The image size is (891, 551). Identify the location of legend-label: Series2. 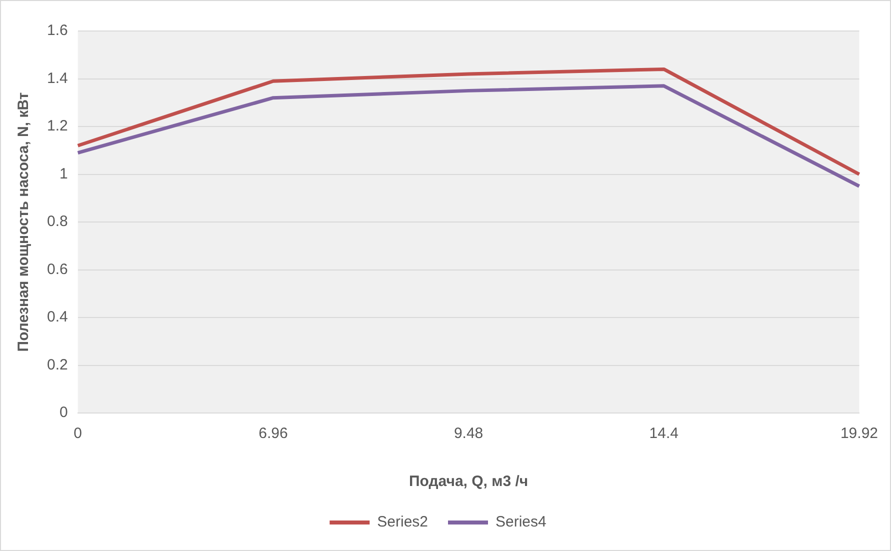
(402, 522).